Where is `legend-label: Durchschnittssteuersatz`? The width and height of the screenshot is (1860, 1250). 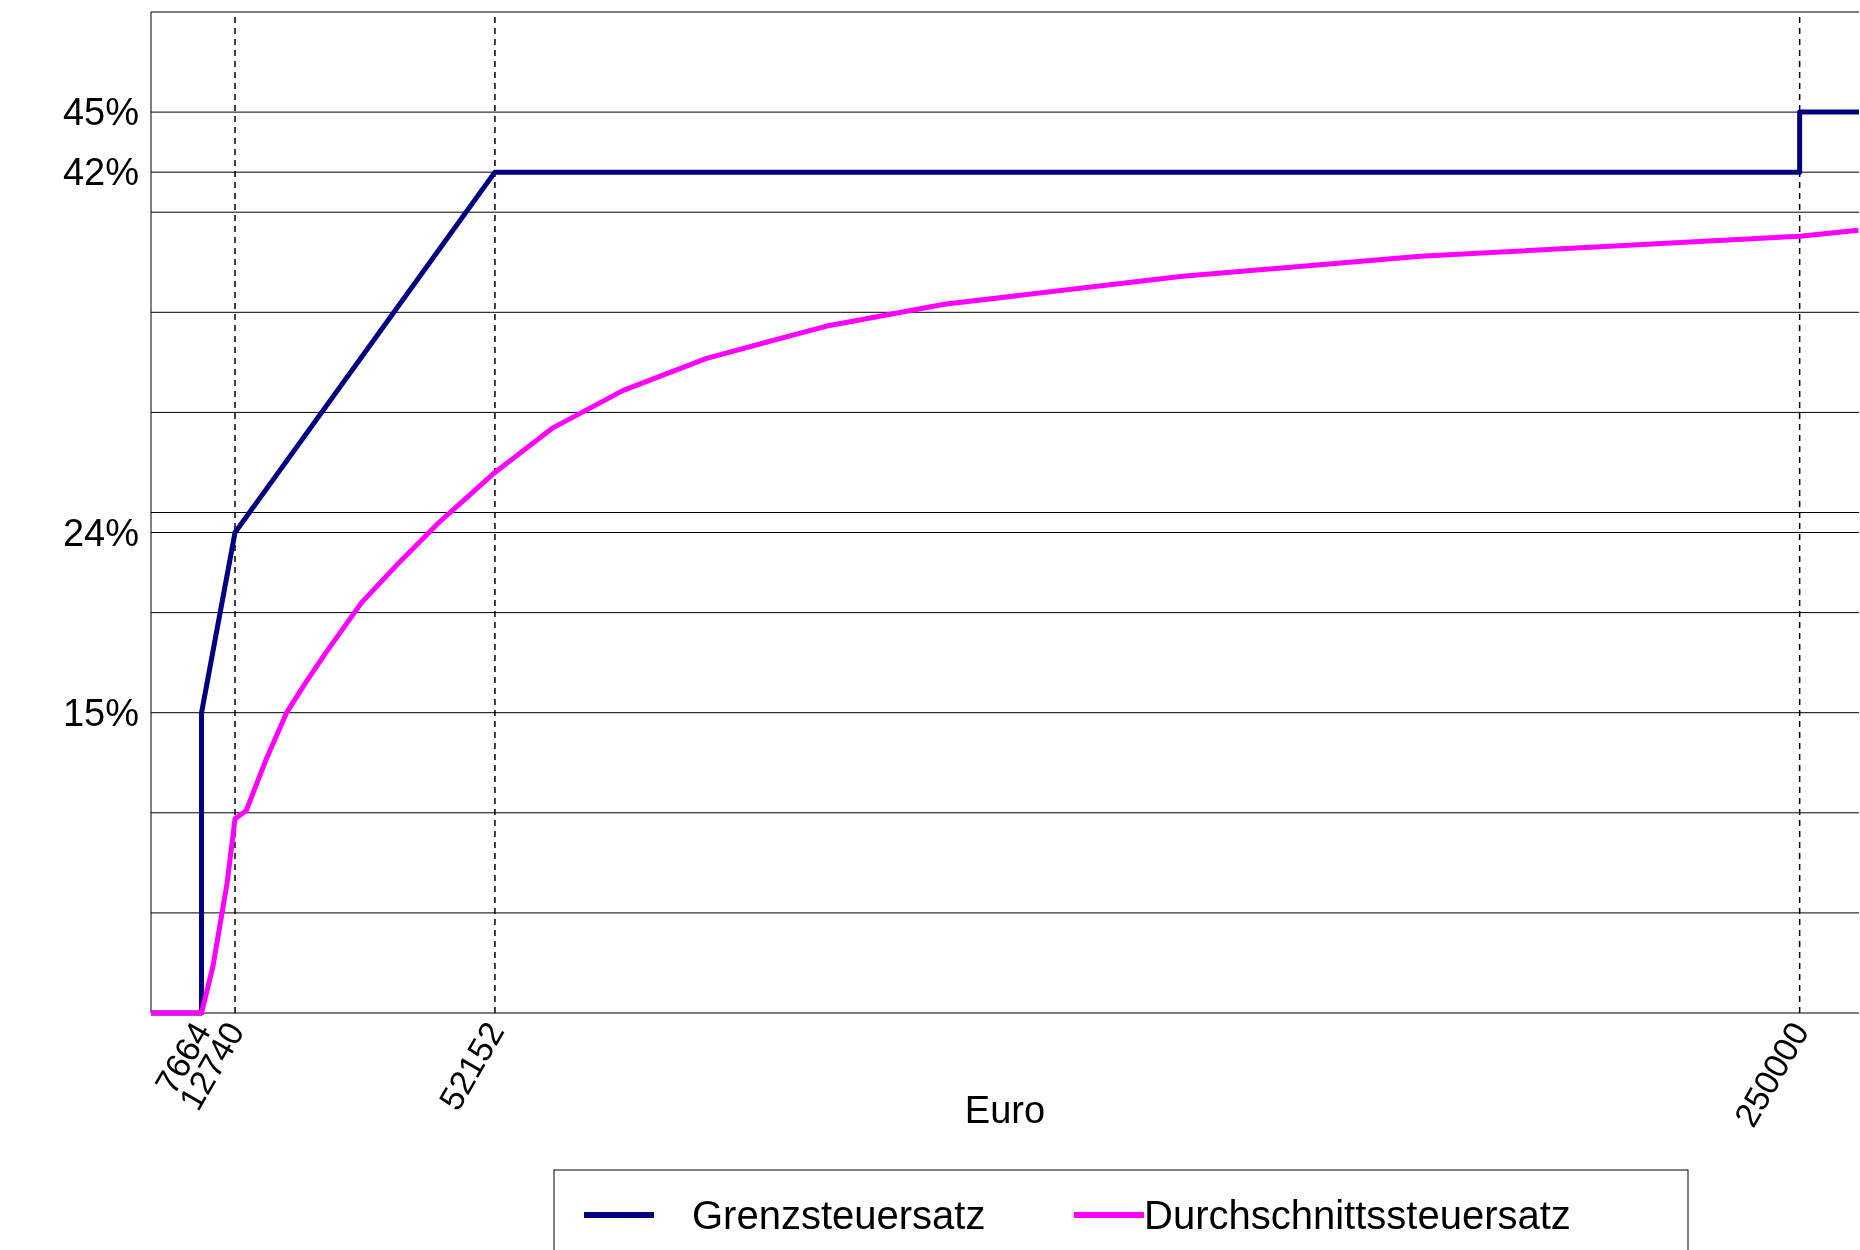 legend-label: Durchschnittssteuersatz is located at coordinates (1357, 1215).